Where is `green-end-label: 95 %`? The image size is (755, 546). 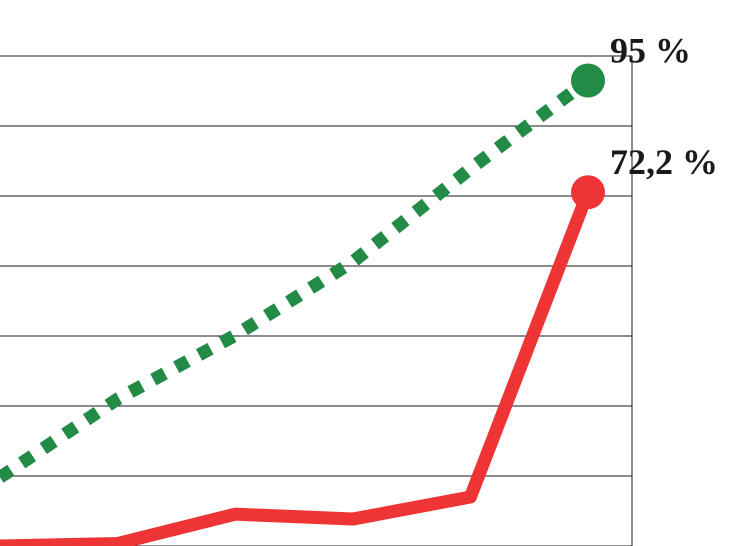 green-end-label: 95 % is located at coordinates (650, 51).